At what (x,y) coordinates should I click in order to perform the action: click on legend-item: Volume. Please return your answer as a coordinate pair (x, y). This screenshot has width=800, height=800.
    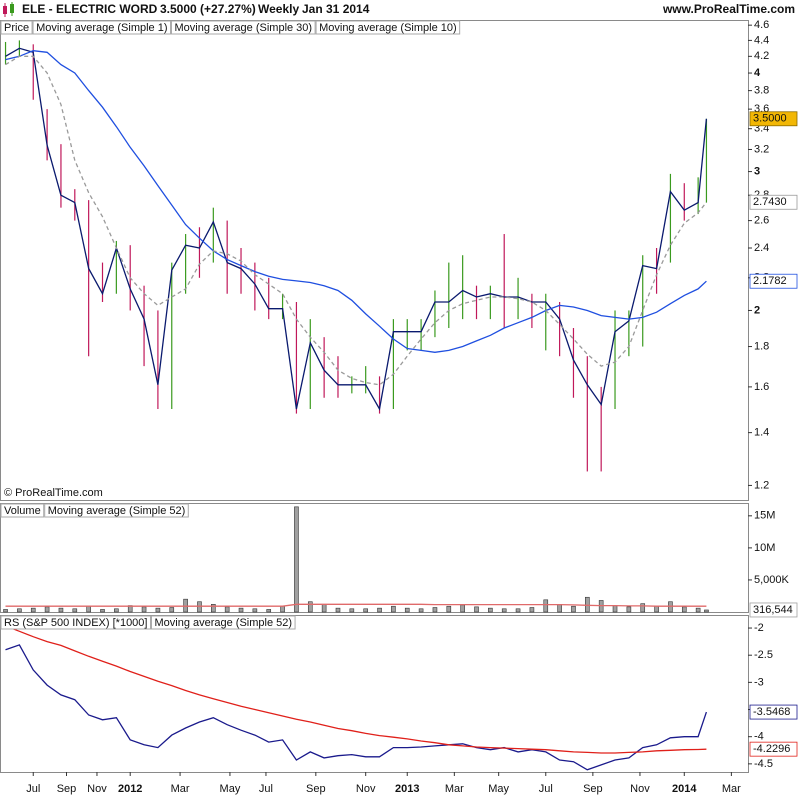
    Looking at the image, I should click on (22, 510).